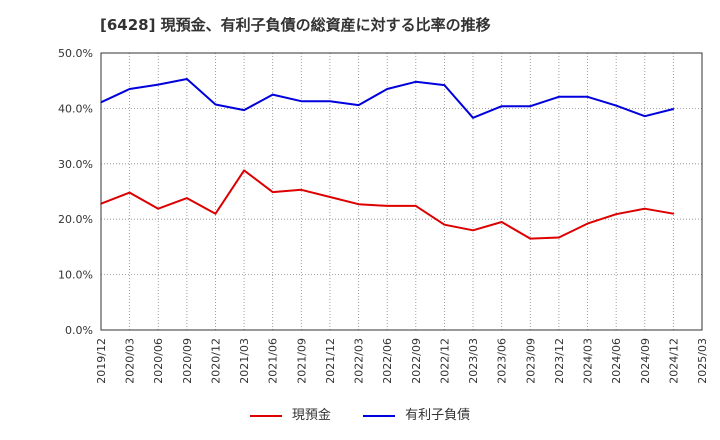 The width and height of the screenshot is (720, 440). What do you see at coordinates (75, 192) in the screenshot?
I see `y-axis-tick-labels: 0.0% 10.0% 20.0% 30.0% 40.0% 50.0%` at bounding box center [75, 192].